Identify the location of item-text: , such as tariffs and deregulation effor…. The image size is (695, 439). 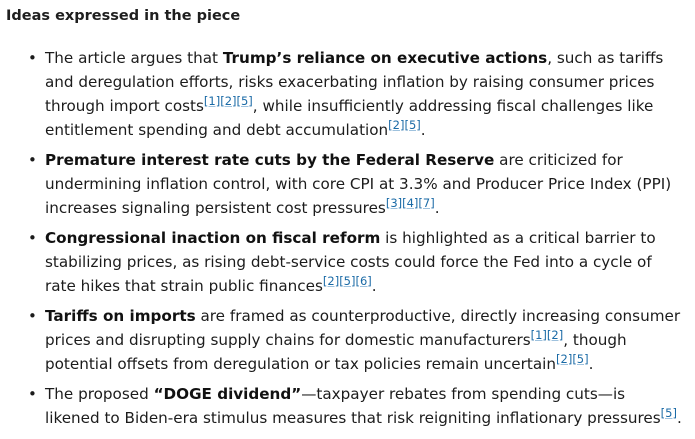
(354, 82).